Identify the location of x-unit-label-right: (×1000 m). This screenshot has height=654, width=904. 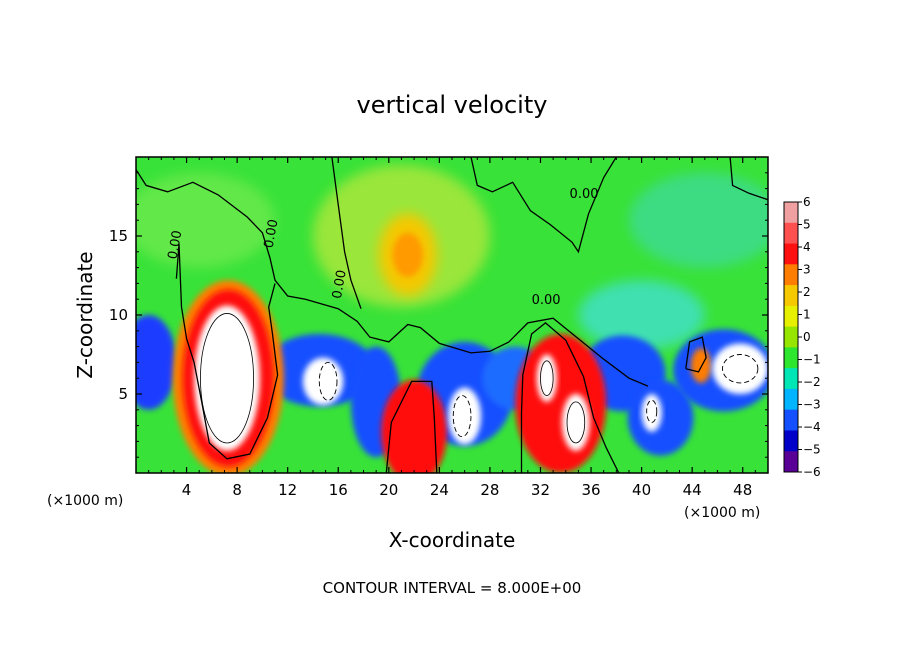
(722, 513).